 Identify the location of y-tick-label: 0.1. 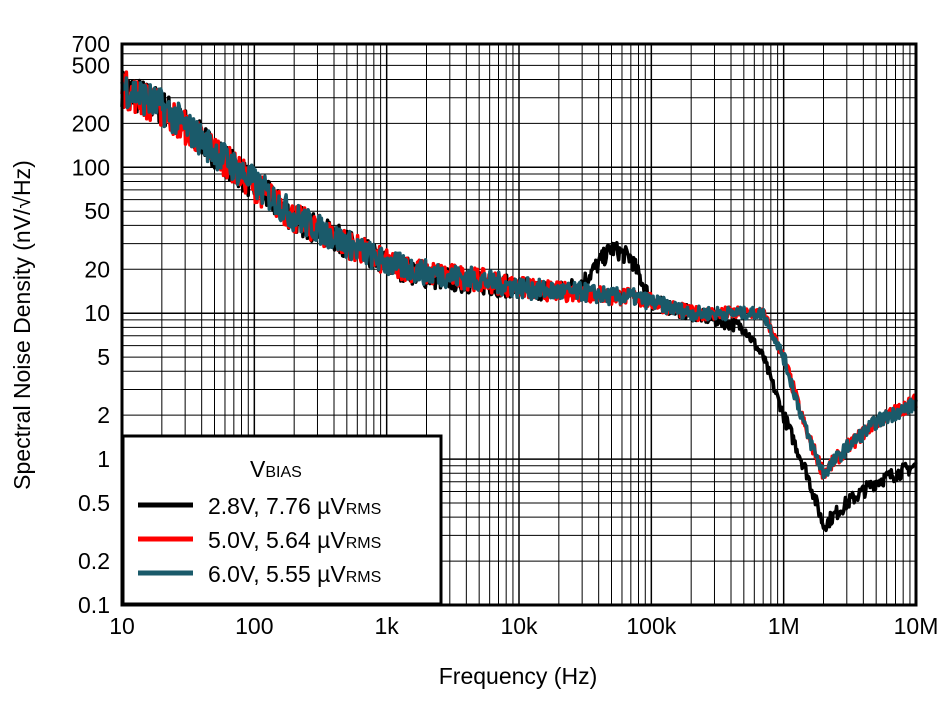
(94, 605).